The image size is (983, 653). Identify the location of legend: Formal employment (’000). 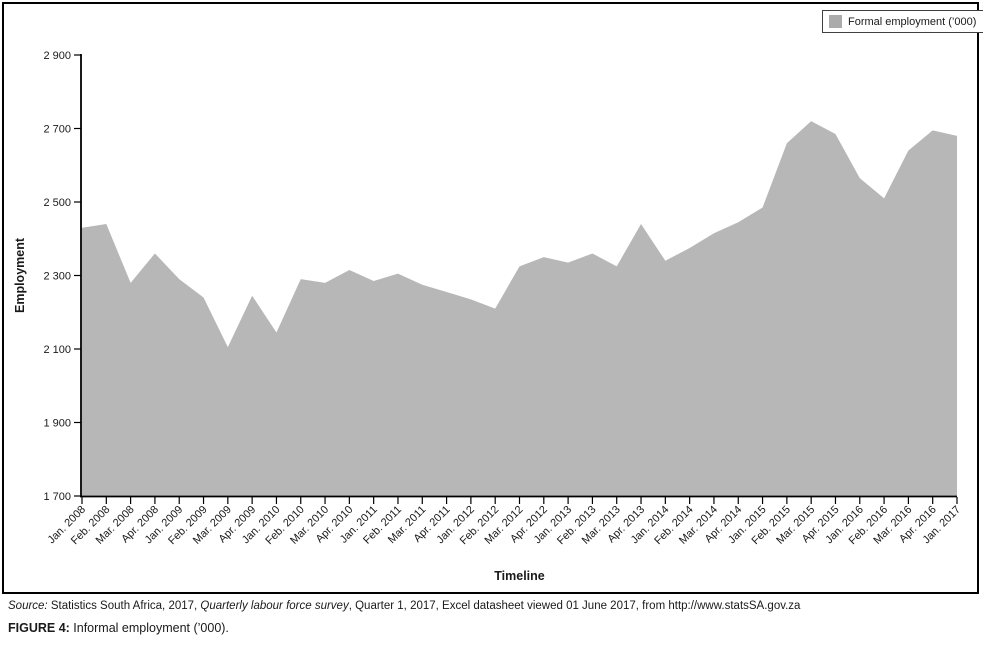
(902, 21).